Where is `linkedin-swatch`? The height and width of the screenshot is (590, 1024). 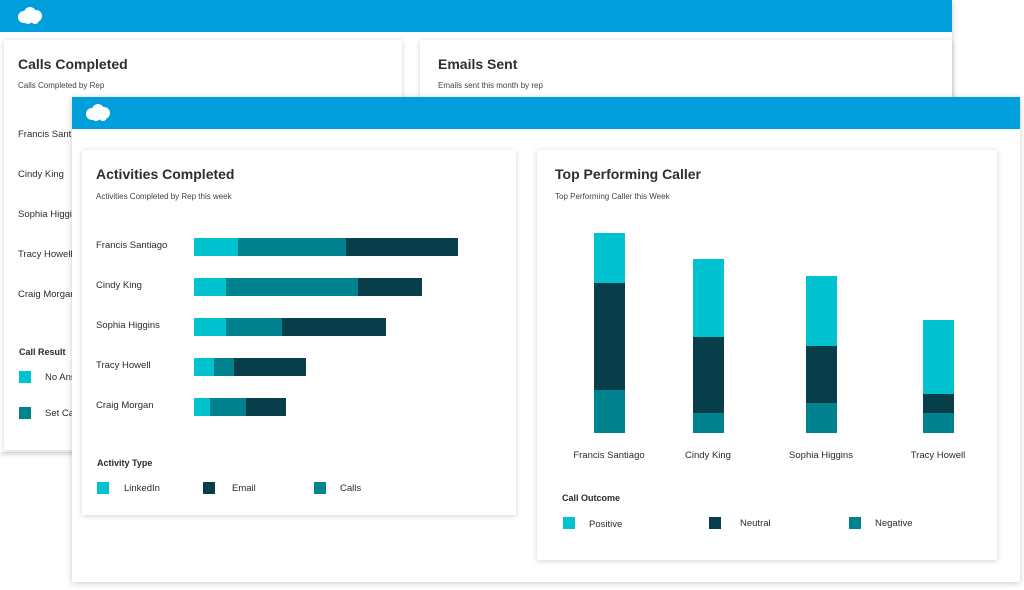
linkedin-swatch is located at coordinates (103, 488).